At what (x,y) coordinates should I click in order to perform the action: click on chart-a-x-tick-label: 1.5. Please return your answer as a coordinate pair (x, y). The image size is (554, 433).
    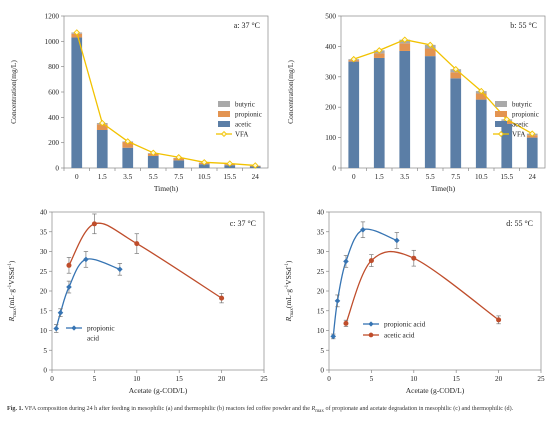
    Looking at the image, I should click on (102, 177).